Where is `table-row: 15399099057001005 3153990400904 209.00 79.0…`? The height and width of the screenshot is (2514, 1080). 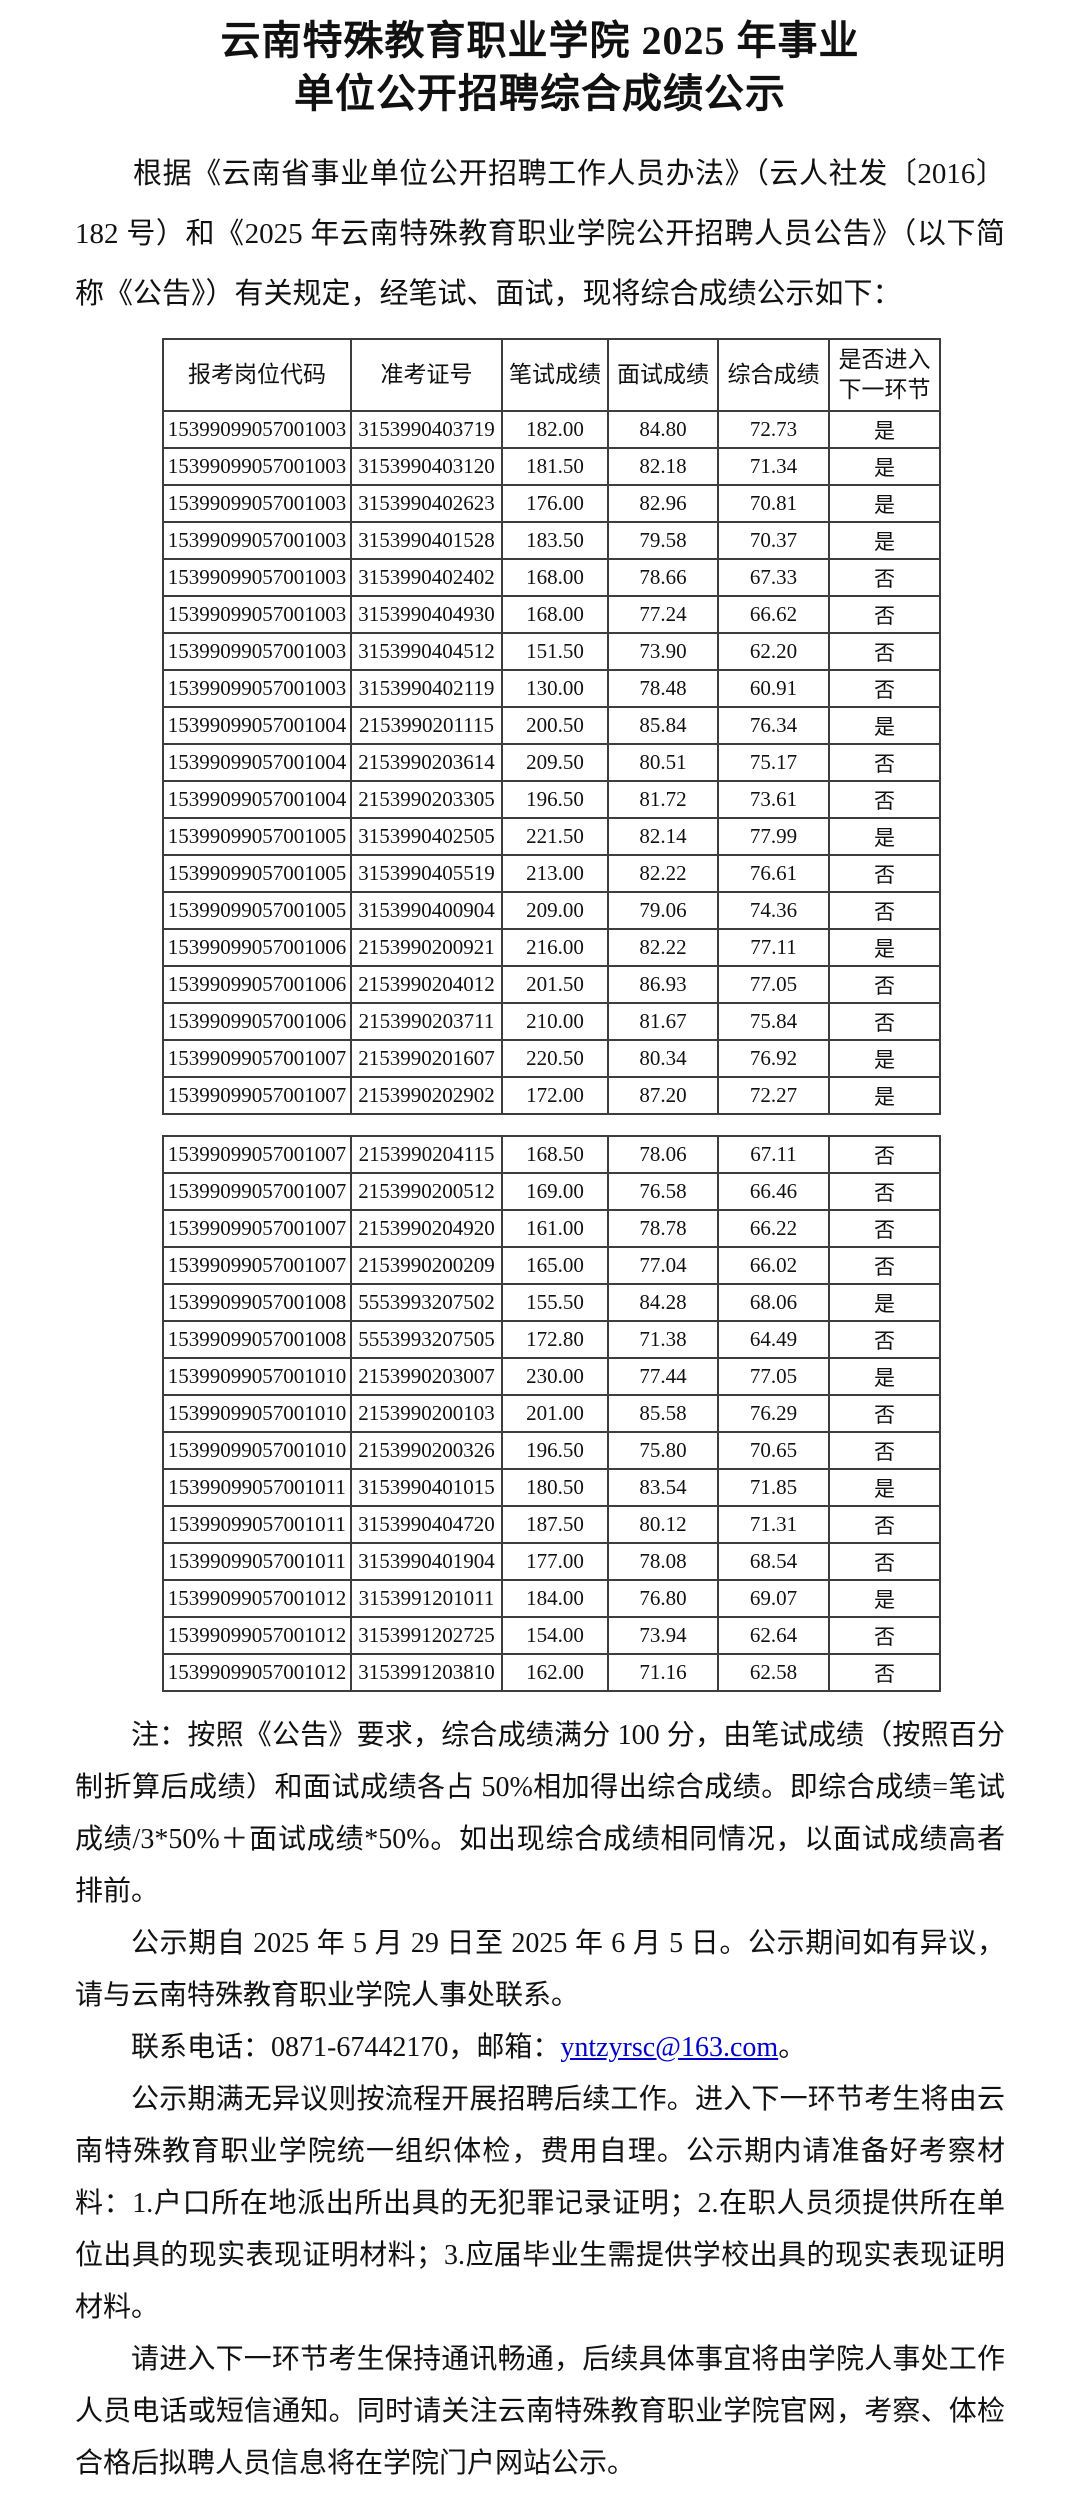 table-row: 15399099057001005 3153990400904 209.00 79.0… is located at coordinates (551, 910).